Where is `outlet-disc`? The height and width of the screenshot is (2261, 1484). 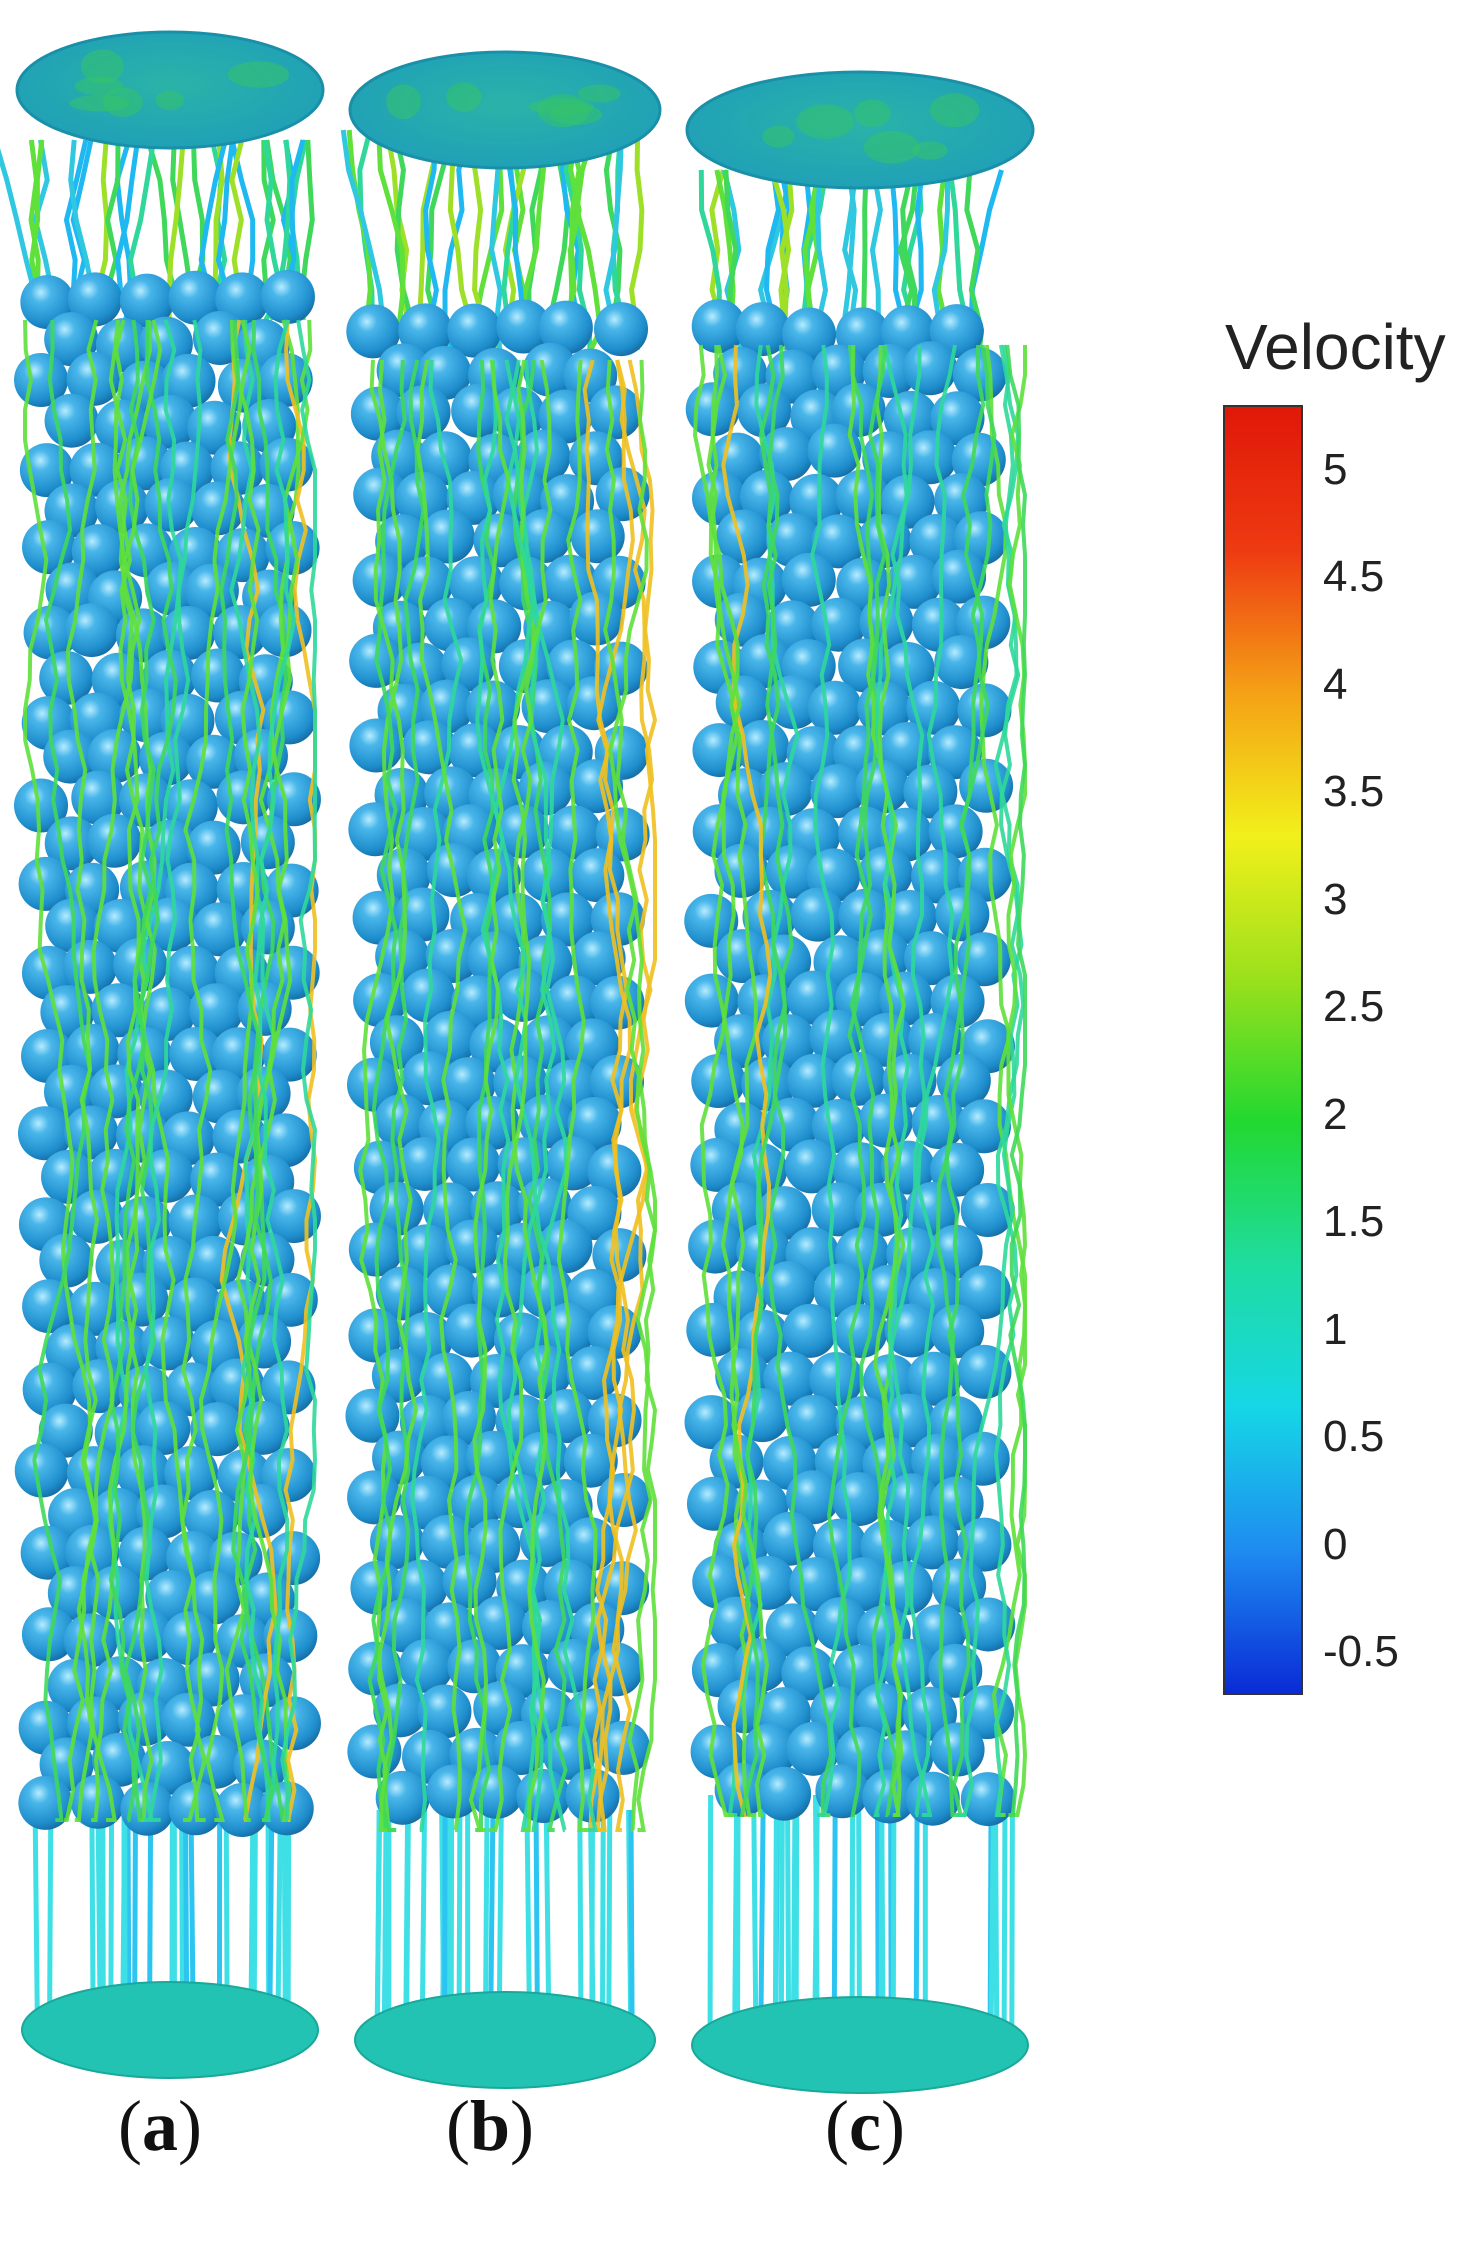 outlet-disc is located at coordinates (170, 90).